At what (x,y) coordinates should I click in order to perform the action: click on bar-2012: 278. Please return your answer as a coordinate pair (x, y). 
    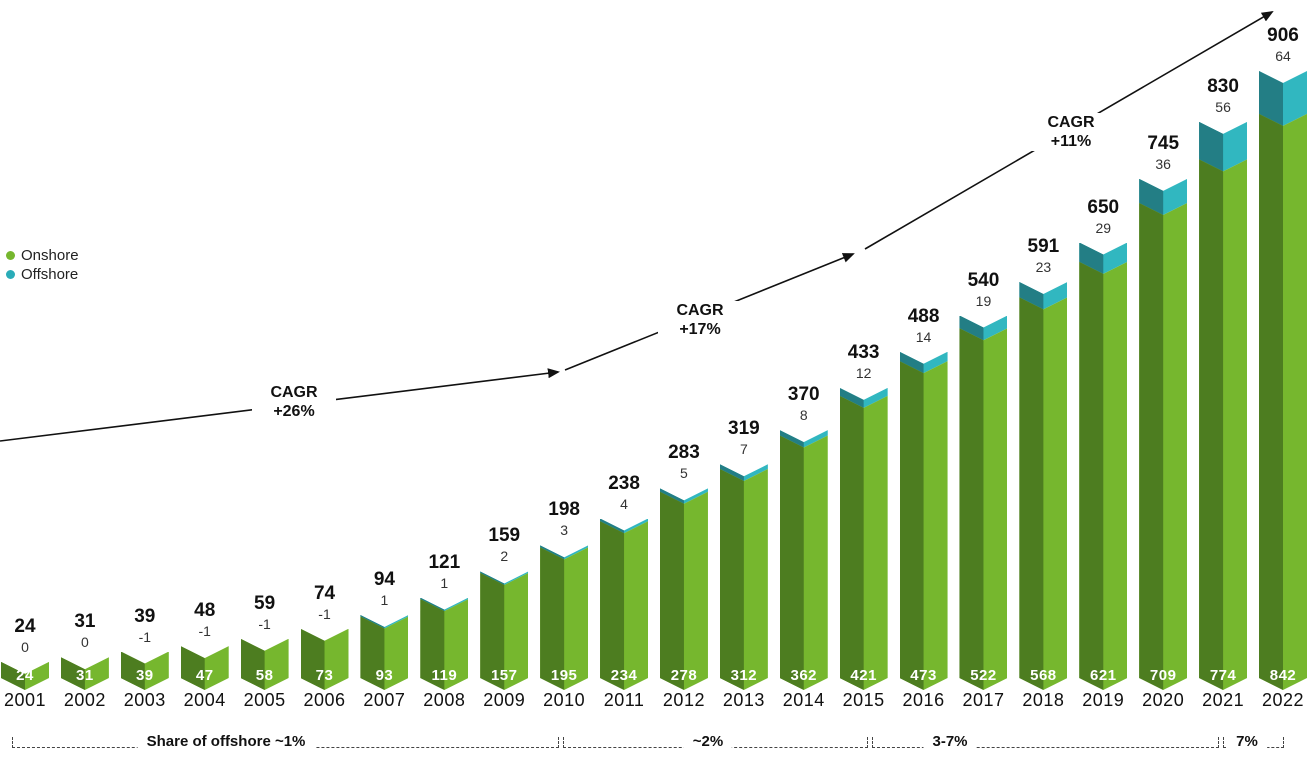
    Looking at the image, I should click on (683, 589).